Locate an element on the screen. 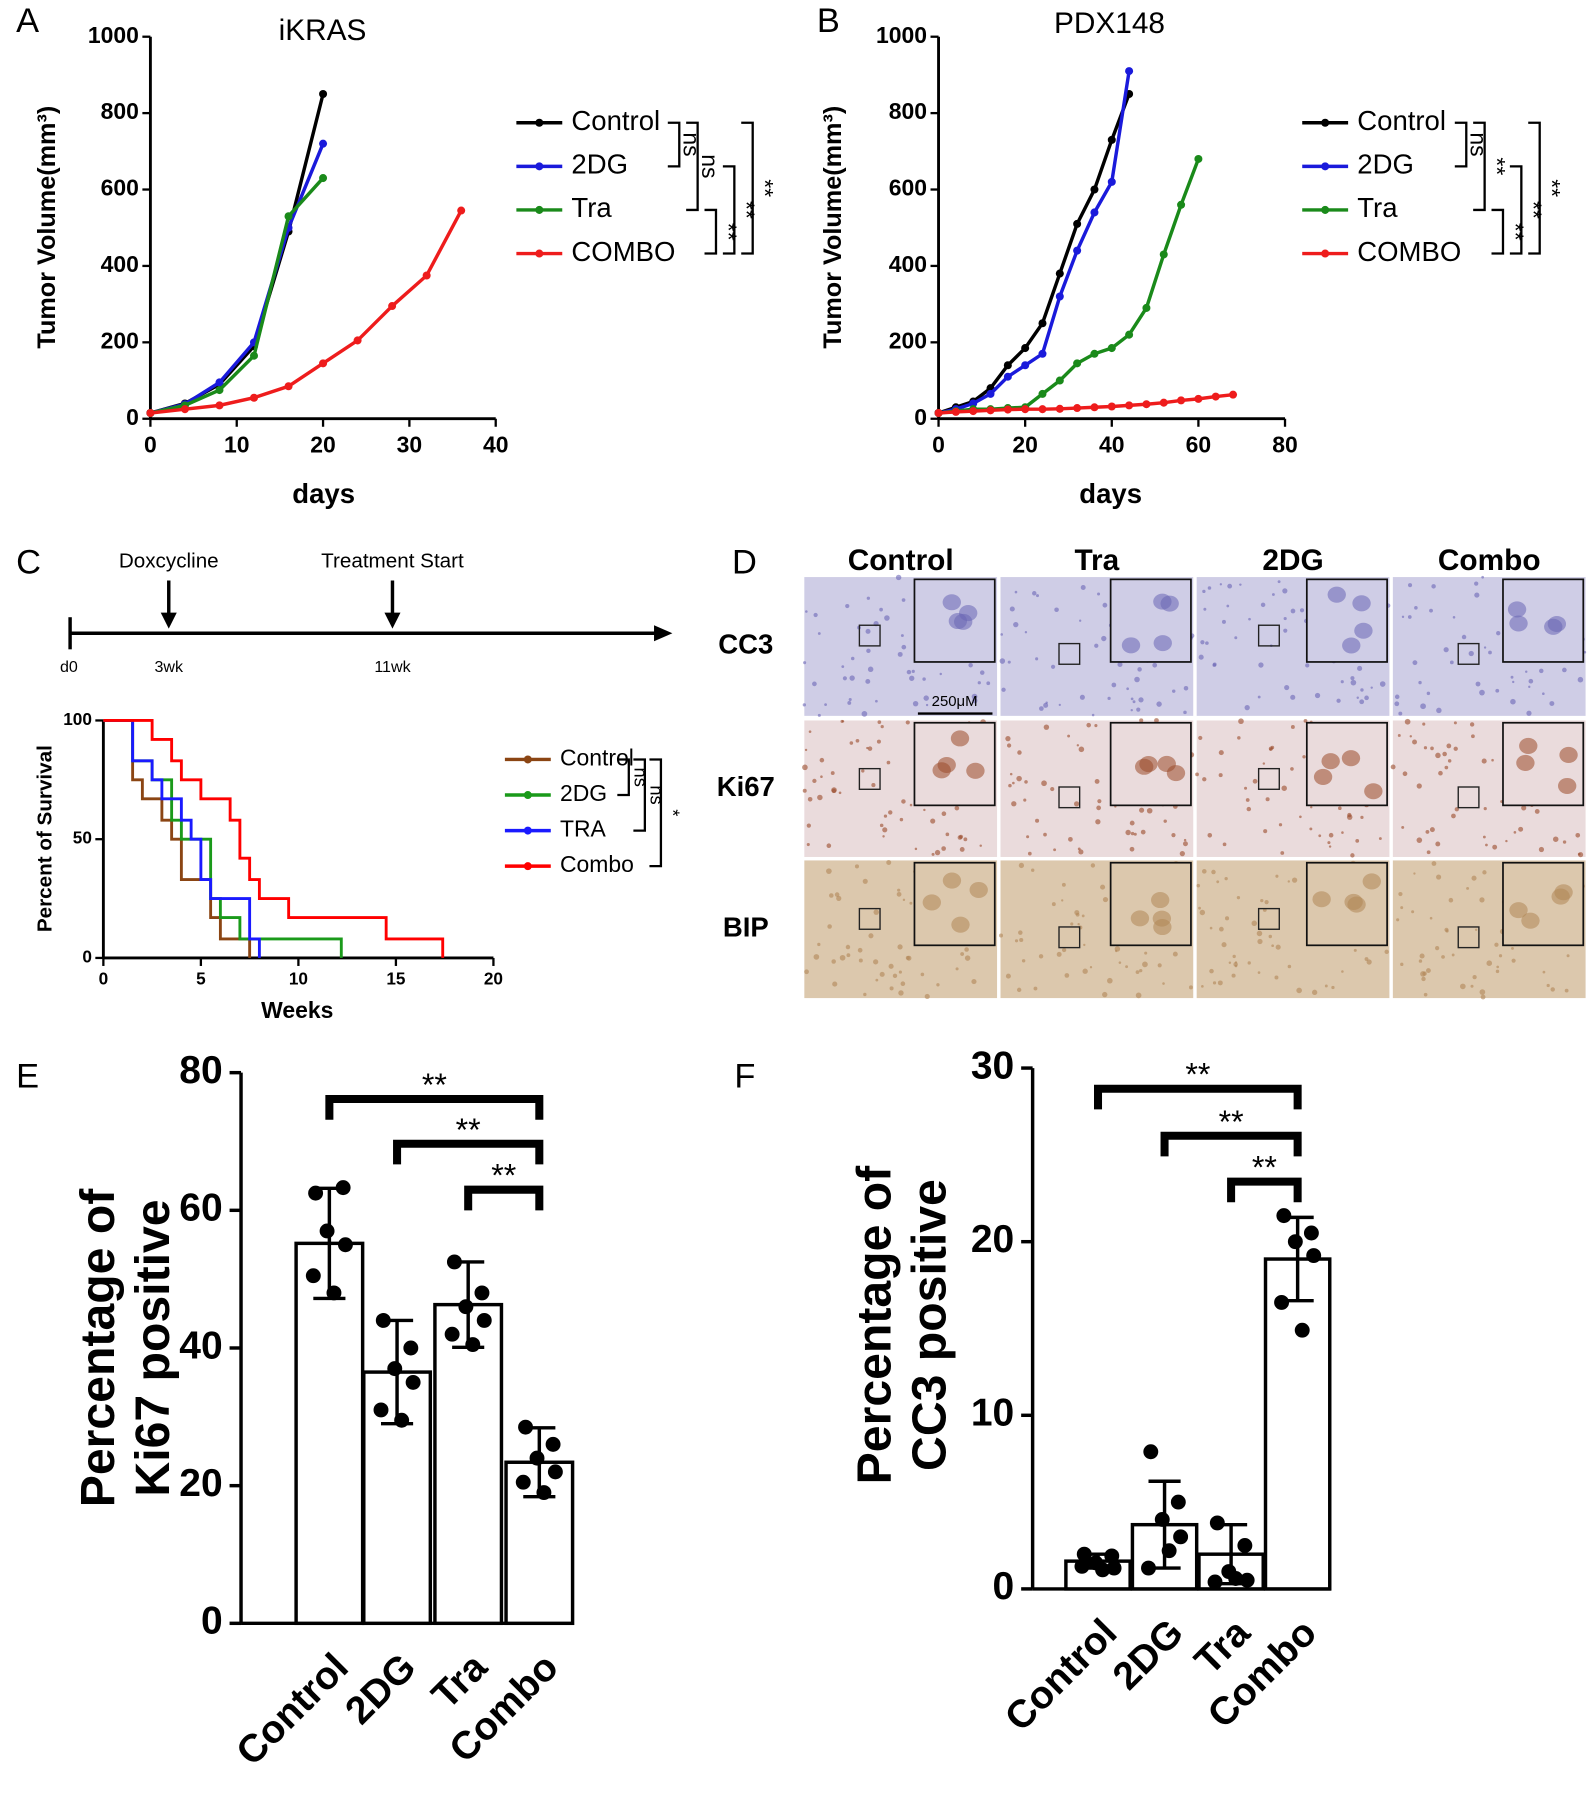 The width and height of the screenshot is (1588, 1800). y-tick-label: 80 is located at coordinates (200, 1070).